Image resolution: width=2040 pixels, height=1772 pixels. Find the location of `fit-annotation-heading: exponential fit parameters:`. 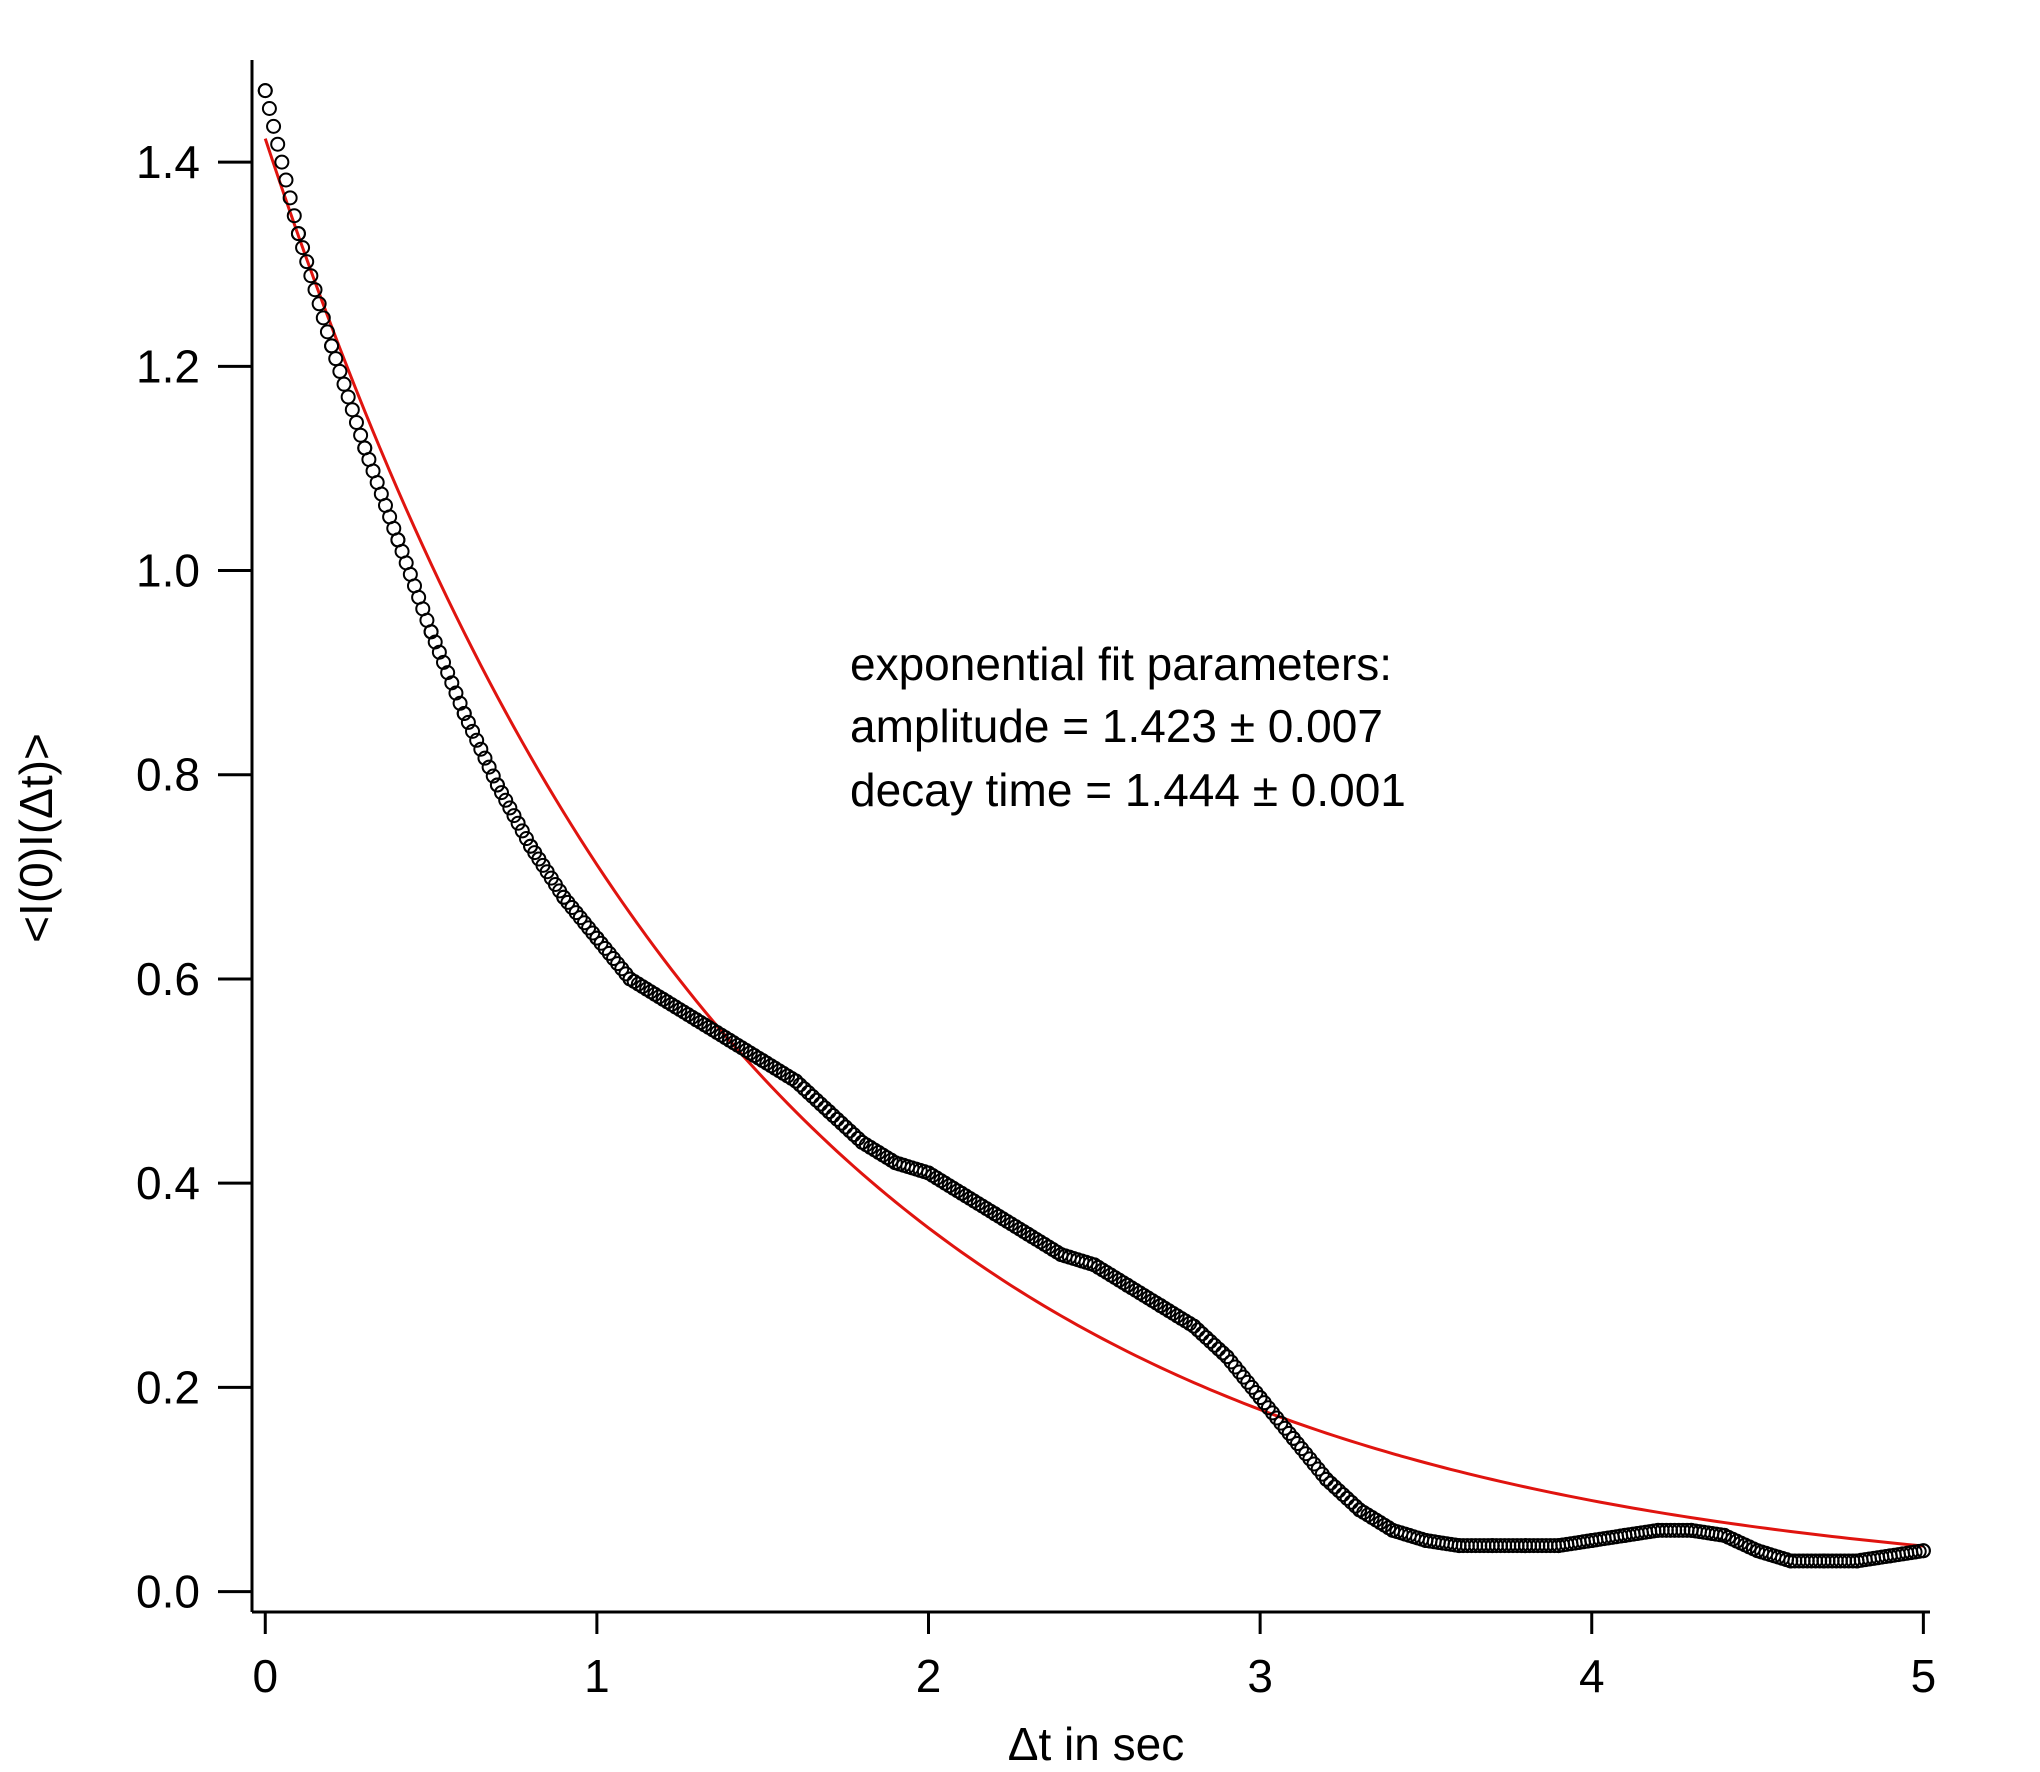

fit-annotation-heading: exponential fit parameters: is located at coordinates (1121, 664).